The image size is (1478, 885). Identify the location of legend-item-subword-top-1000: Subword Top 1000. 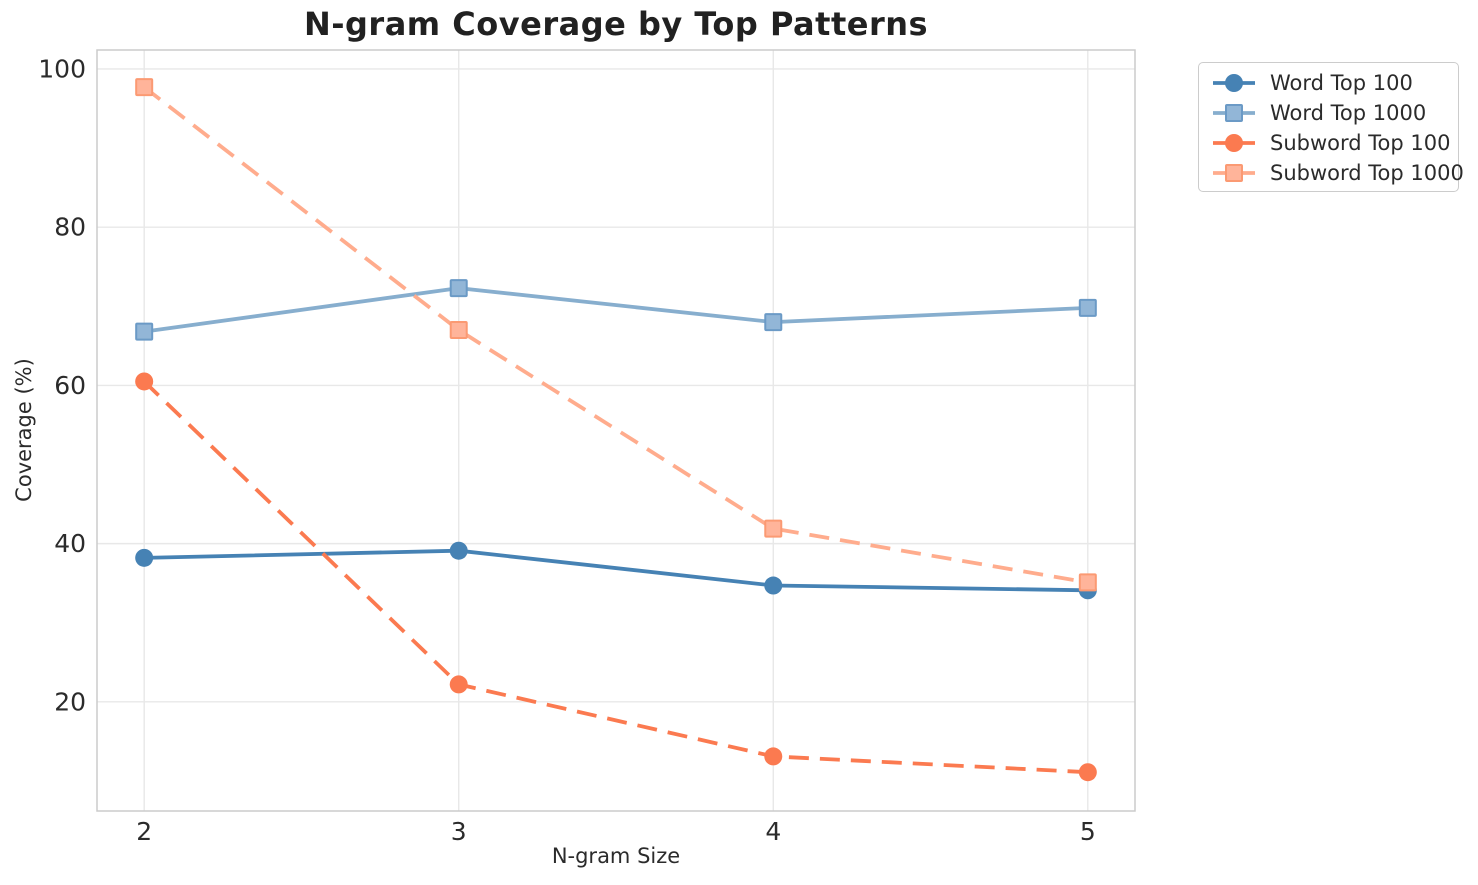
(1337, 173).